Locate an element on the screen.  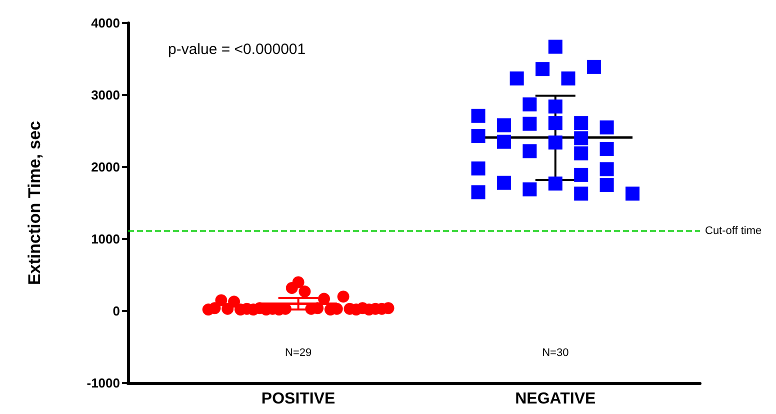
y-tick-label: 1000 is located at coordinates (105, 239).